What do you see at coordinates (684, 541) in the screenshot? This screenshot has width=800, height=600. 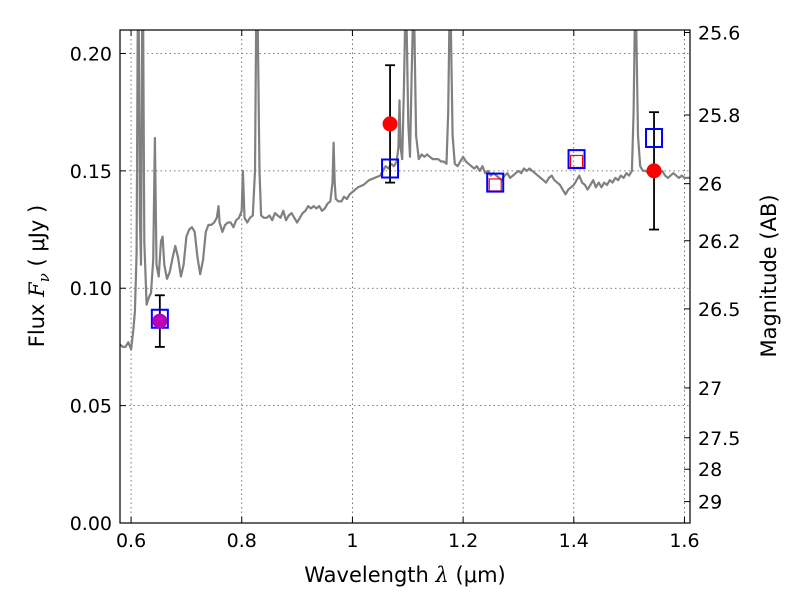 I see `x-tick-label: 1.6` at bounding box center [684, 541].